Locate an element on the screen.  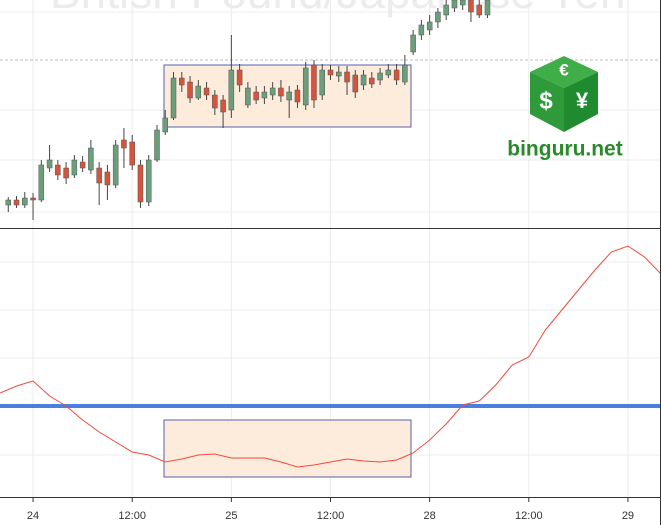
x-tick-label: 29 is located at coordinates (628, 516).